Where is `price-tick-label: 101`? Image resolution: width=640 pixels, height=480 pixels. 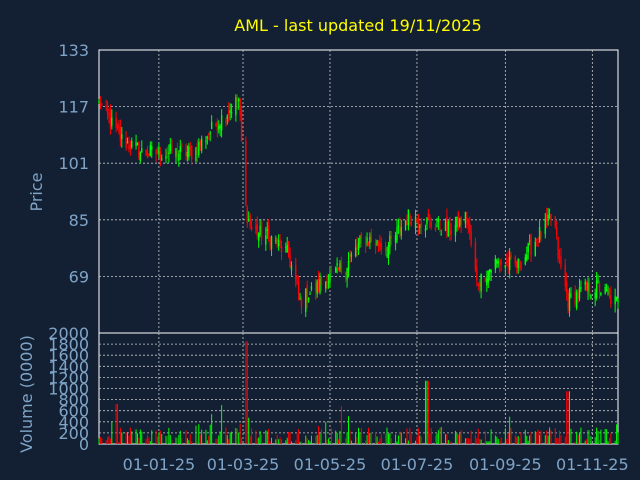
price-tick-label: 101 is located at coordinates (73, 163).